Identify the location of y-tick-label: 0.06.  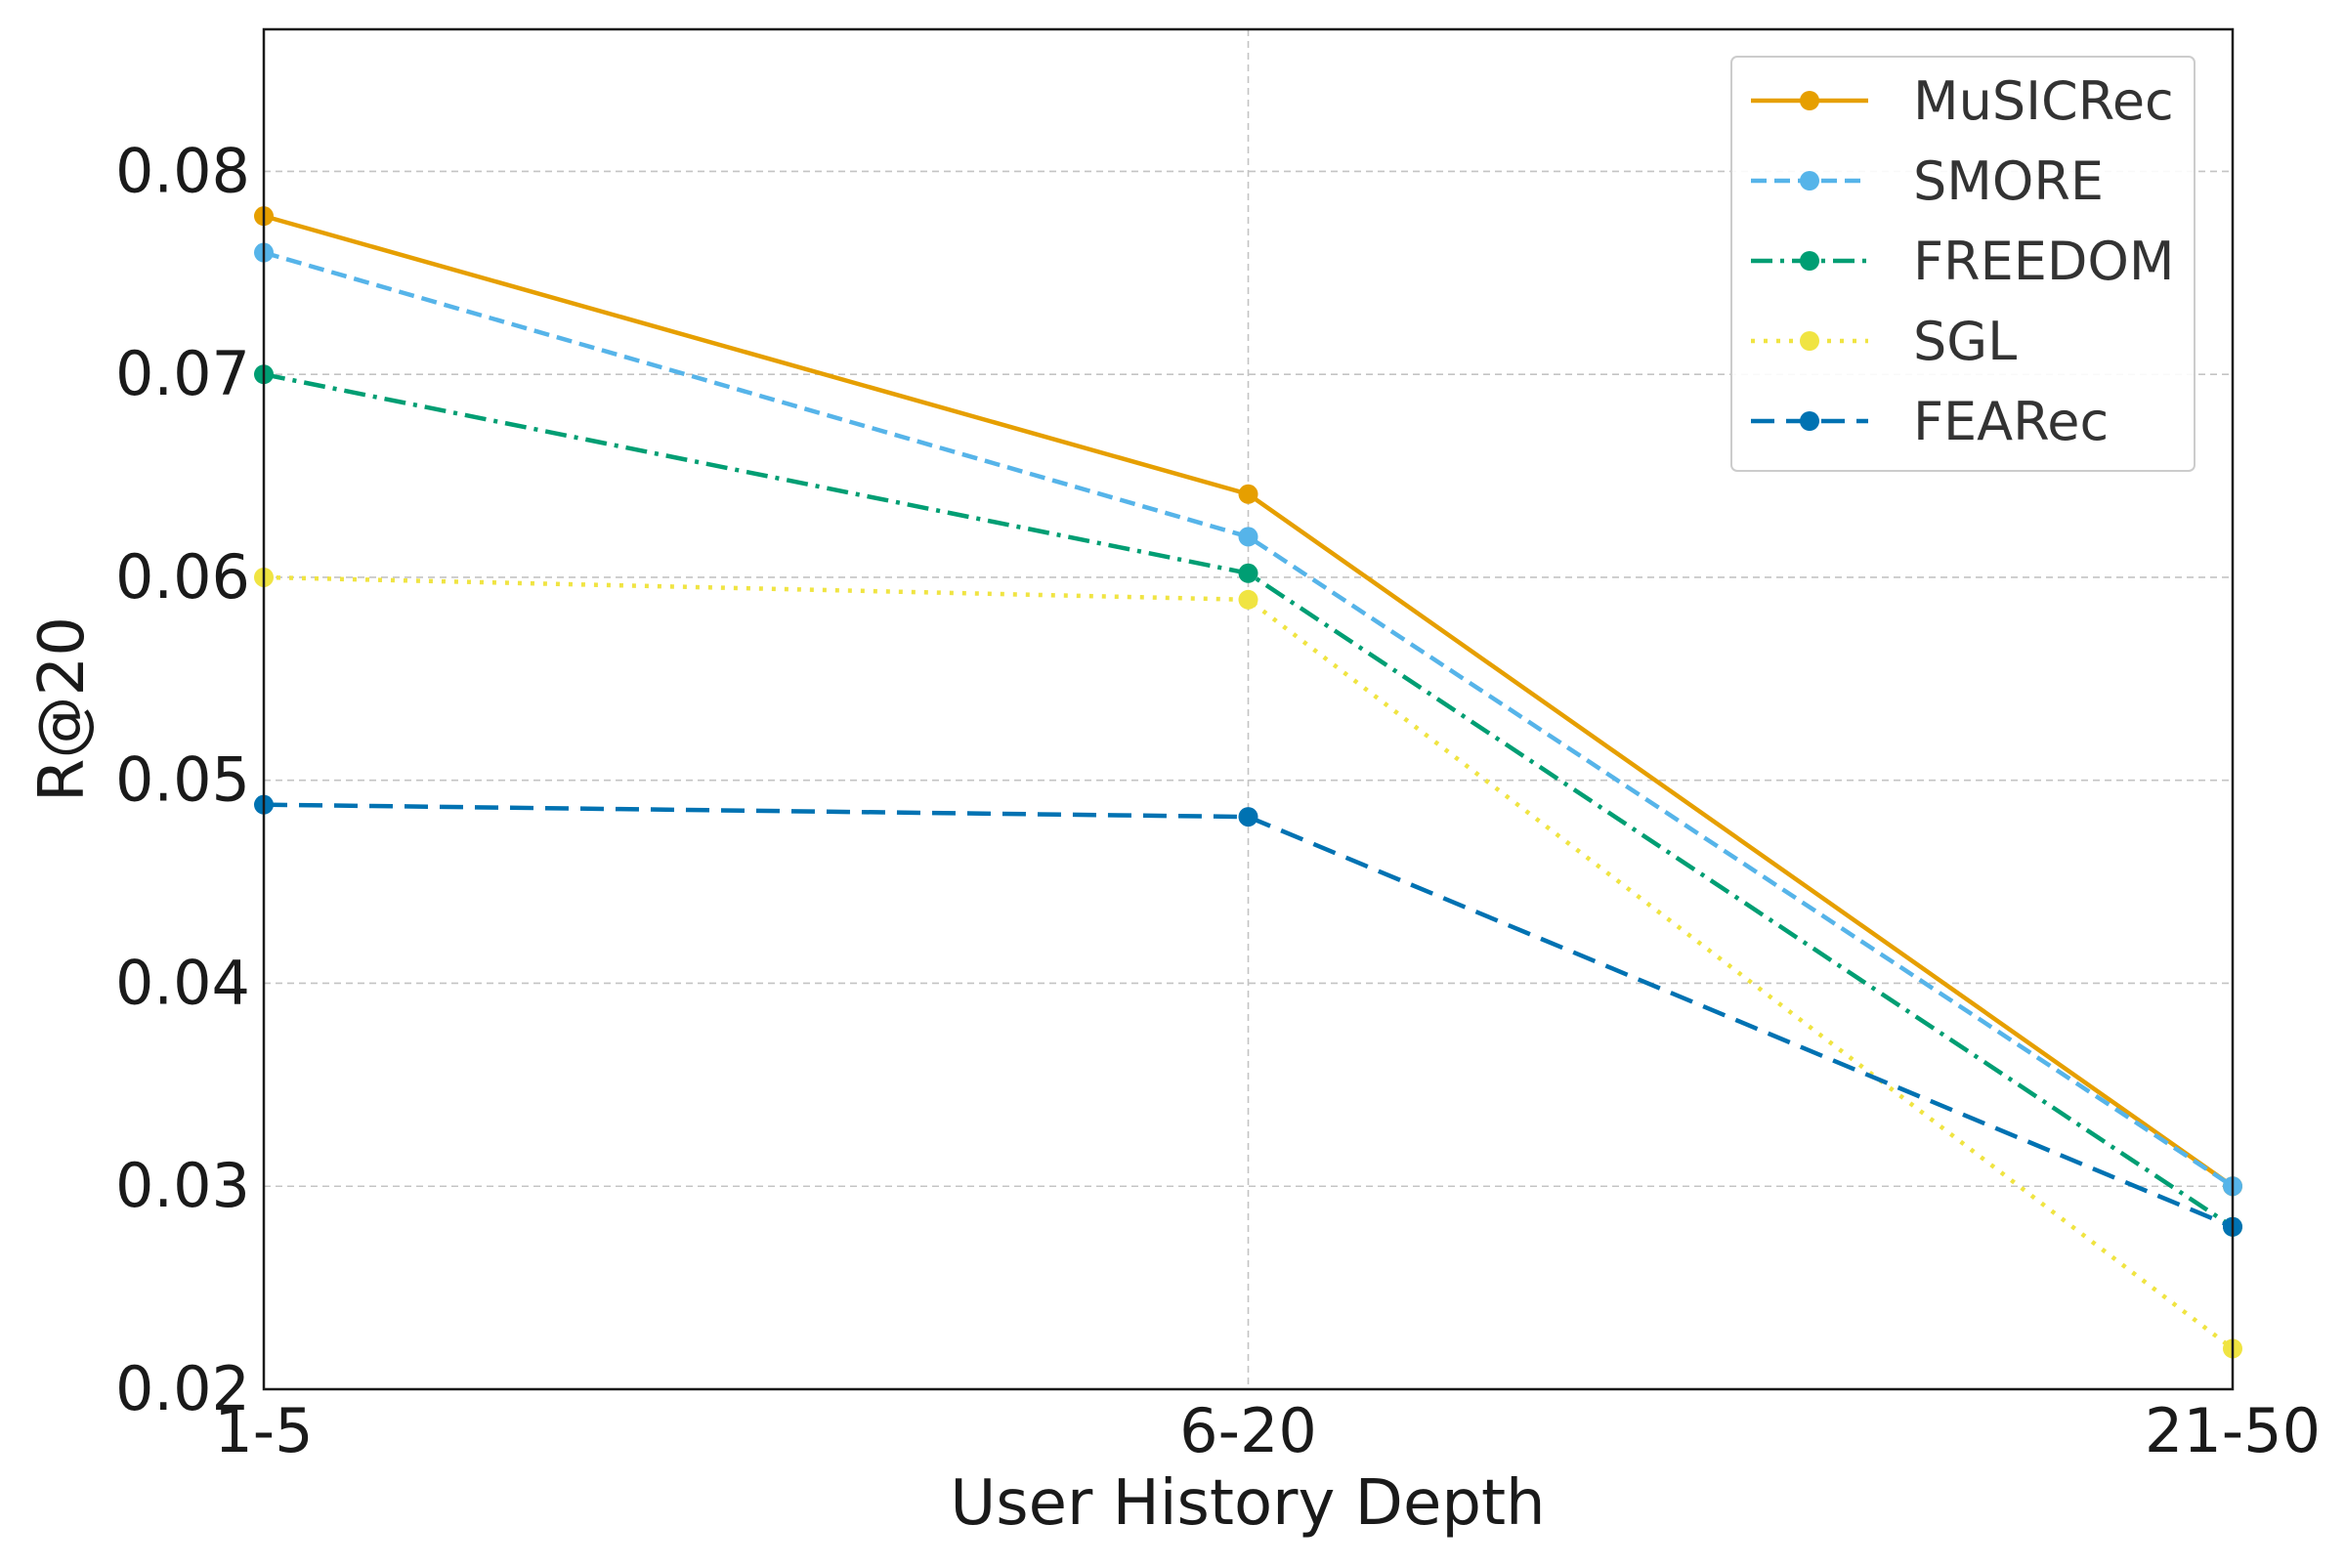
(182, 577).